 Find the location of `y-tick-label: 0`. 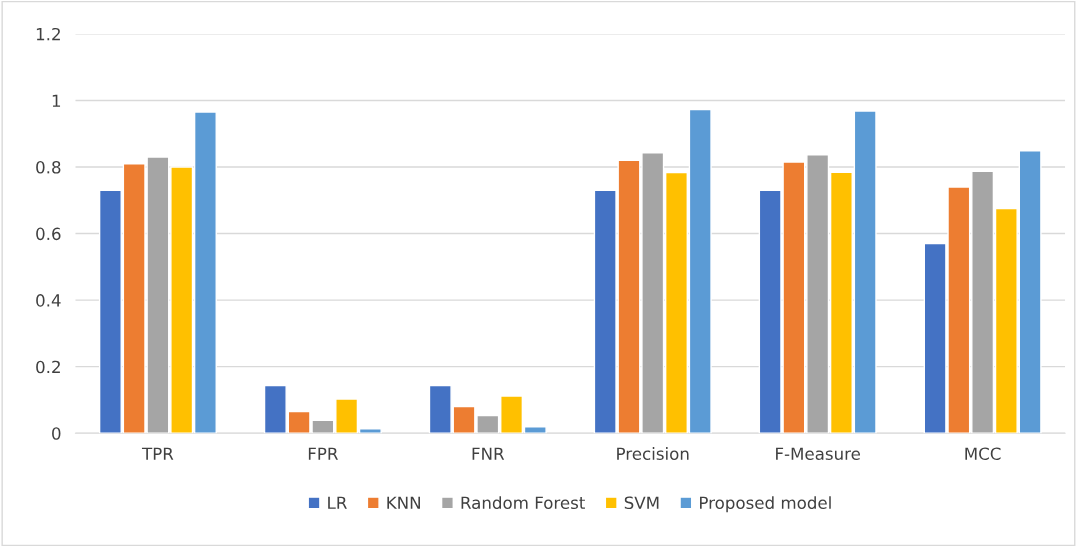

y-tick-label: 0 is located at coordinates (56, 433).